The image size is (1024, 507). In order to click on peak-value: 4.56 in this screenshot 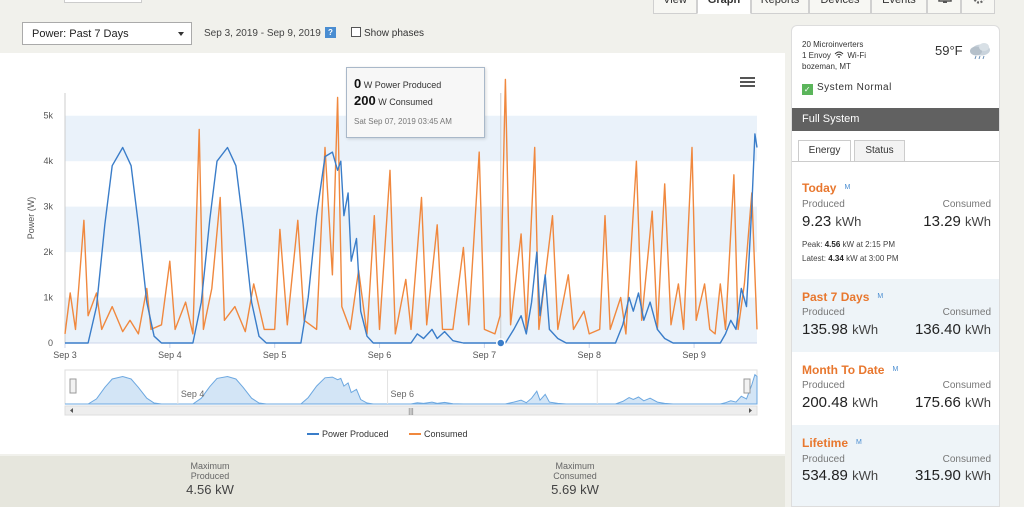, I will do `click(832, 244)`.